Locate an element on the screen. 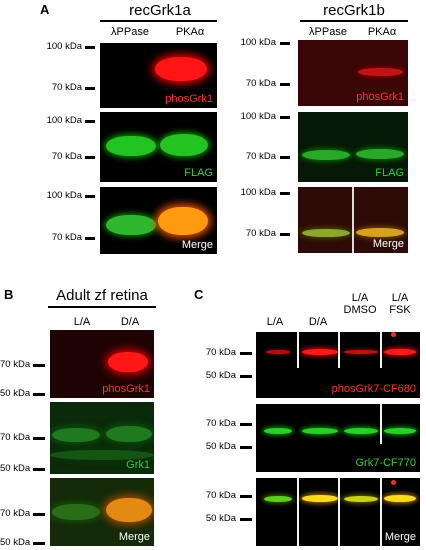  blot-retina-phosgrk1: phosGrk1 is located at coordinates (102, 364).